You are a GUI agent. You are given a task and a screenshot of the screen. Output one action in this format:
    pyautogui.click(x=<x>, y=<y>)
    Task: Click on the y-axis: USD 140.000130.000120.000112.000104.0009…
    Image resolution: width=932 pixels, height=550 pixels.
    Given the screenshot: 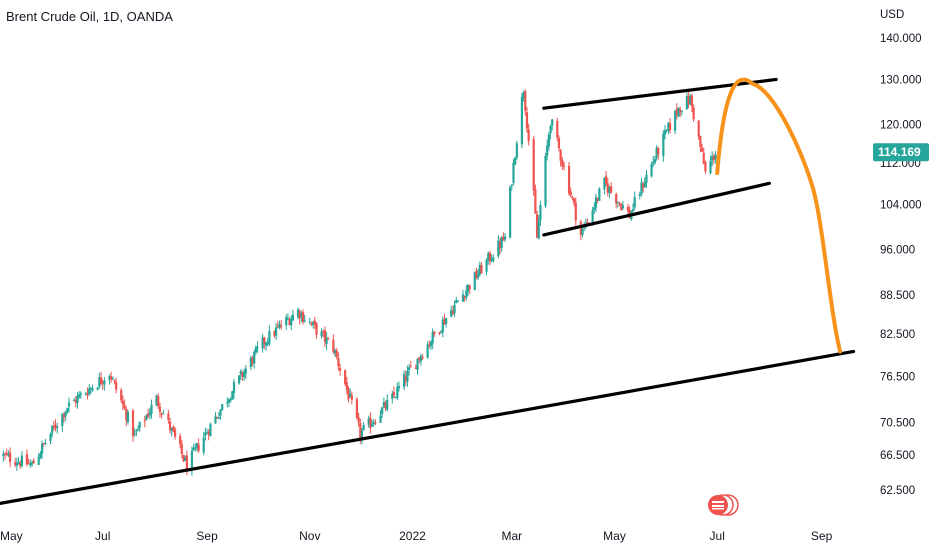 What is the action you would take?
    pyautogui.click(x=901, y=253)
    